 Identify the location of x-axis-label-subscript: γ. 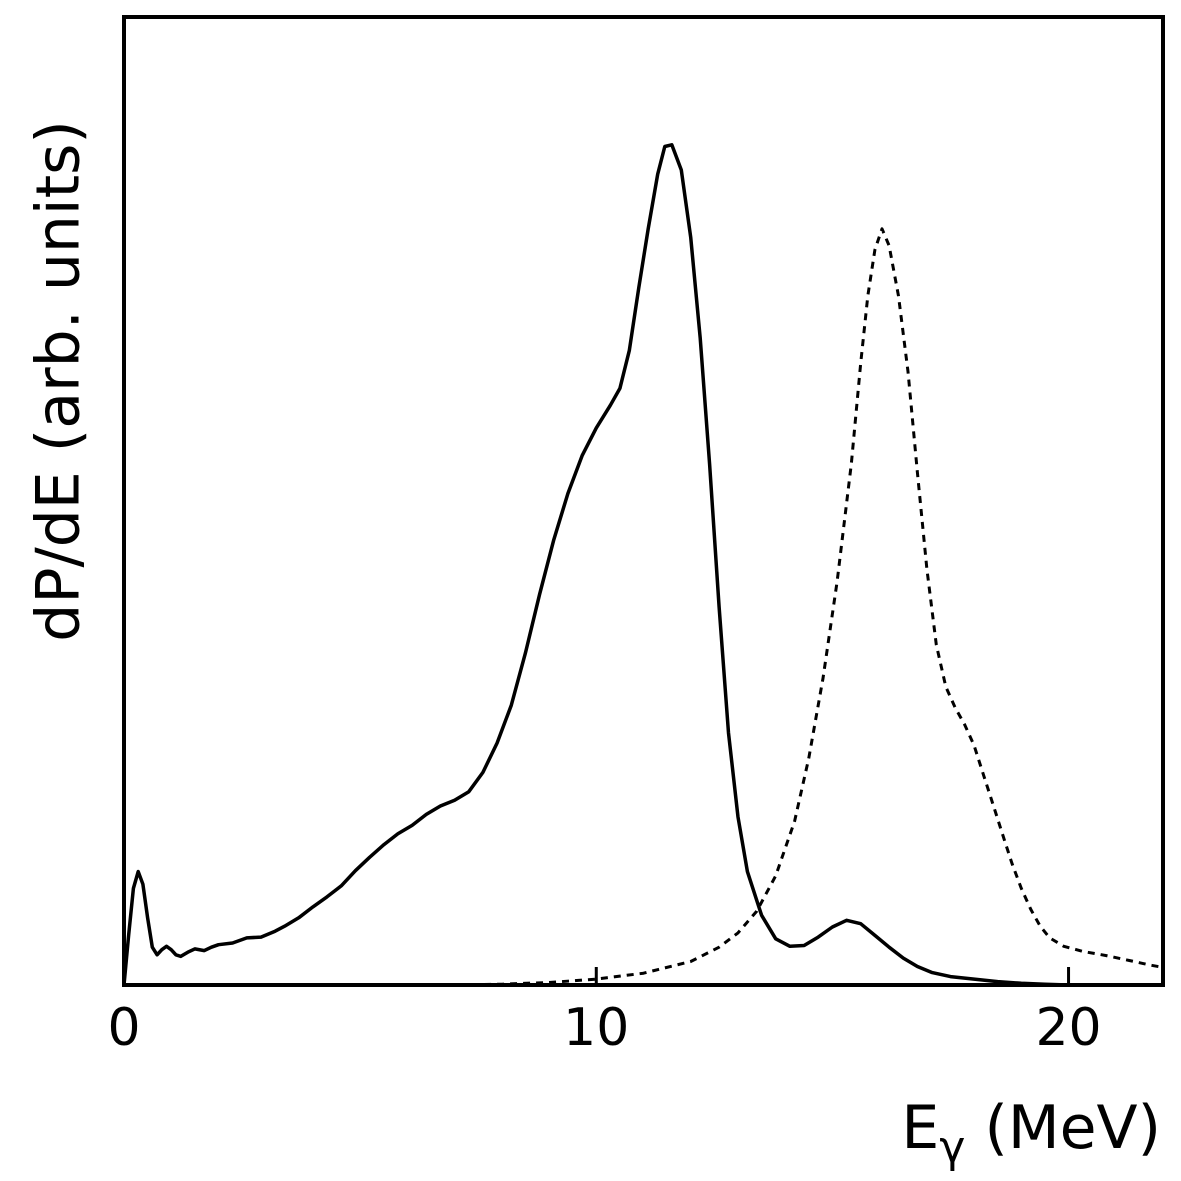
(952, 1147).